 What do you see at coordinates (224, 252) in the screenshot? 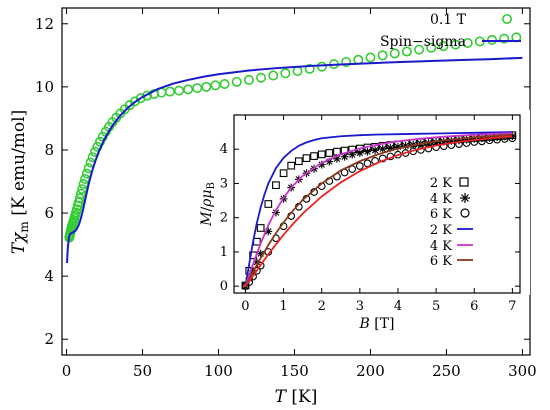
I see `y-tick-label: 1` at bounding box center [224, 252].